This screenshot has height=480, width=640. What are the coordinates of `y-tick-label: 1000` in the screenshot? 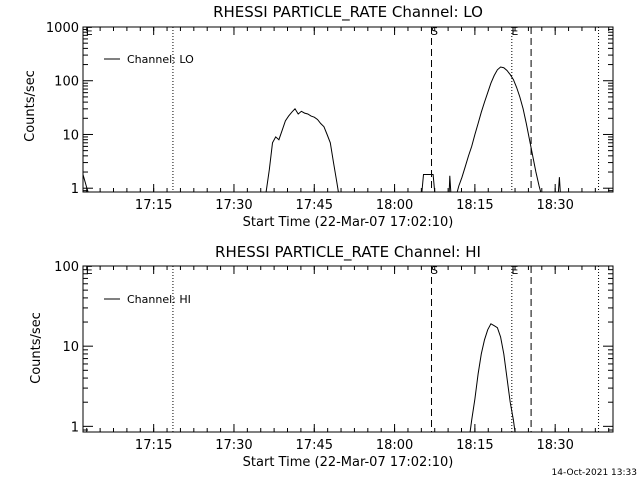 It's located at (62, 28).